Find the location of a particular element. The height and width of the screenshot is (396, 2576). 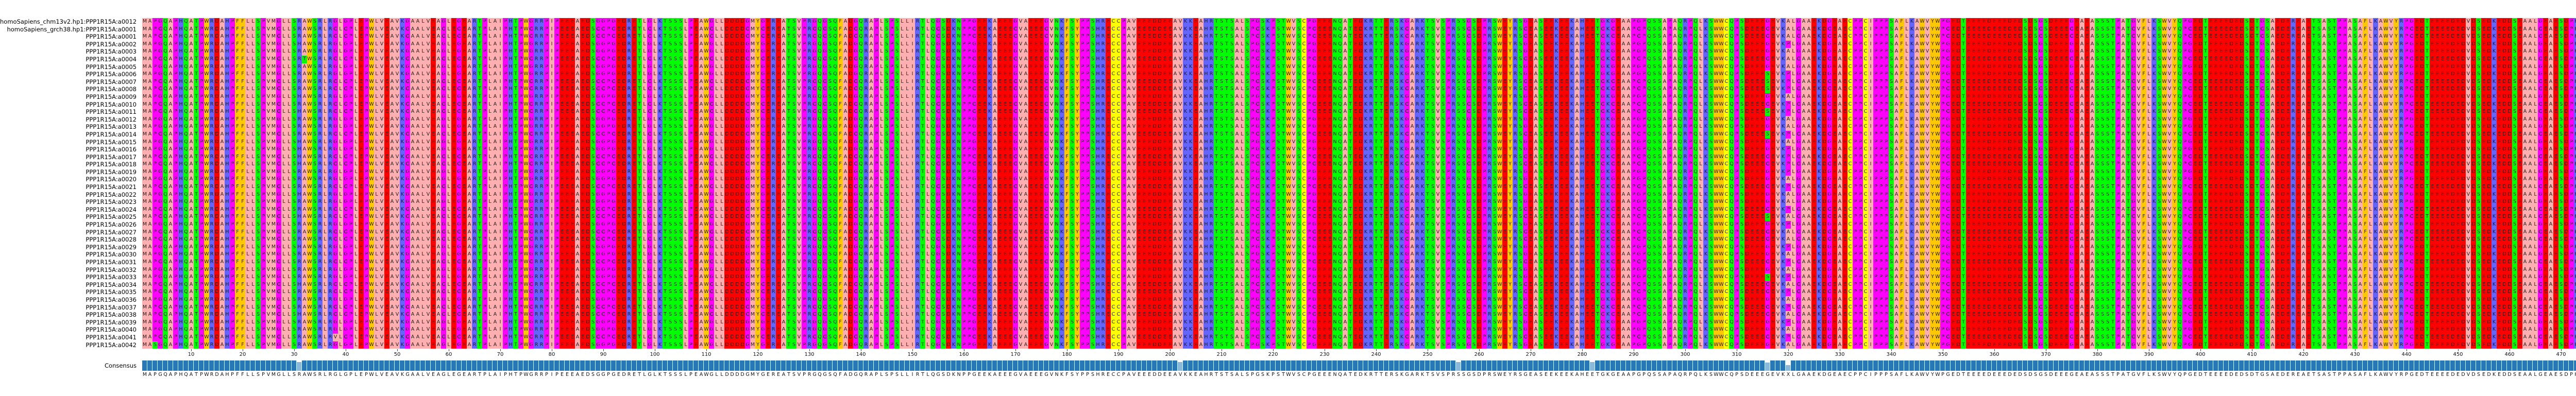

residue-cell: H is located at coordinates (1206, 59).